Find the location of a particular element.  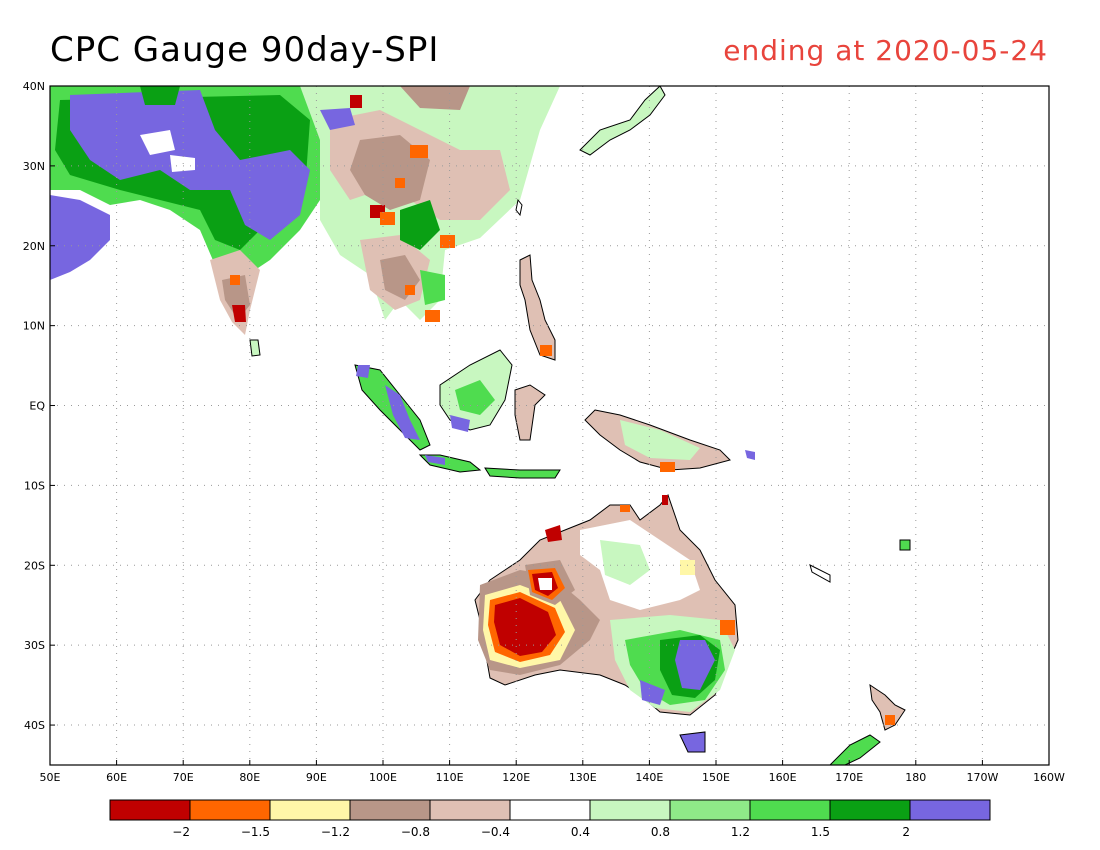

lon-label: 50E is located at coordinates (50, 777).